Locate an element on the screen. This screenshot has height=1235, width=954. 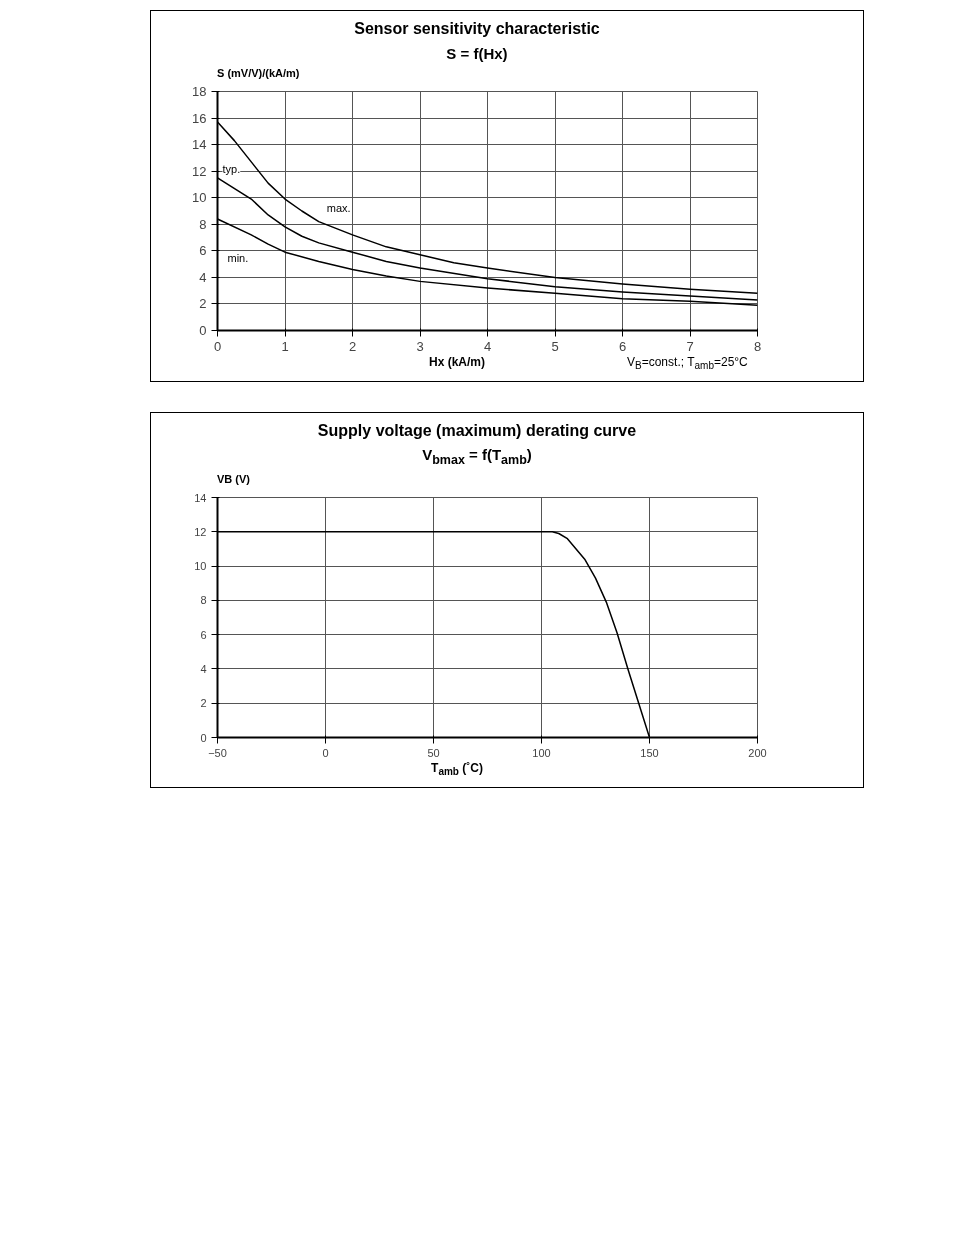
x-tick-label: 200 is located at coordinates (757, 752).